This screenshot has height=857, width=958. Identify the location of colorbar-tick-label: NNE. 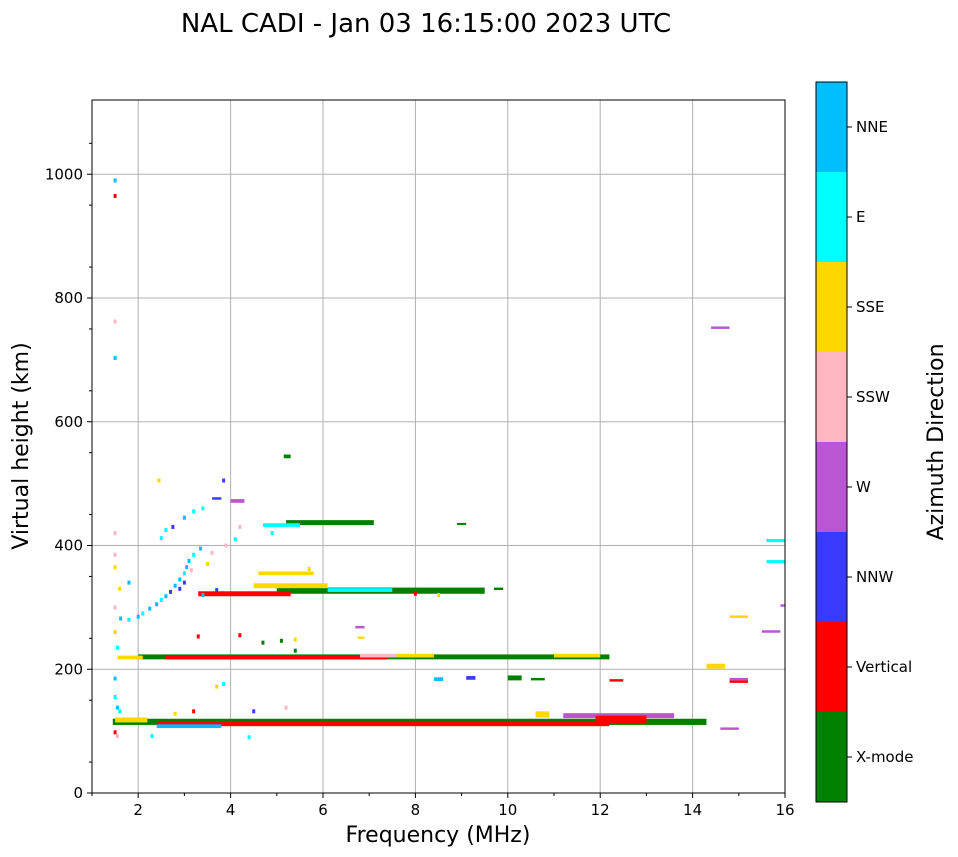
(872, 127).